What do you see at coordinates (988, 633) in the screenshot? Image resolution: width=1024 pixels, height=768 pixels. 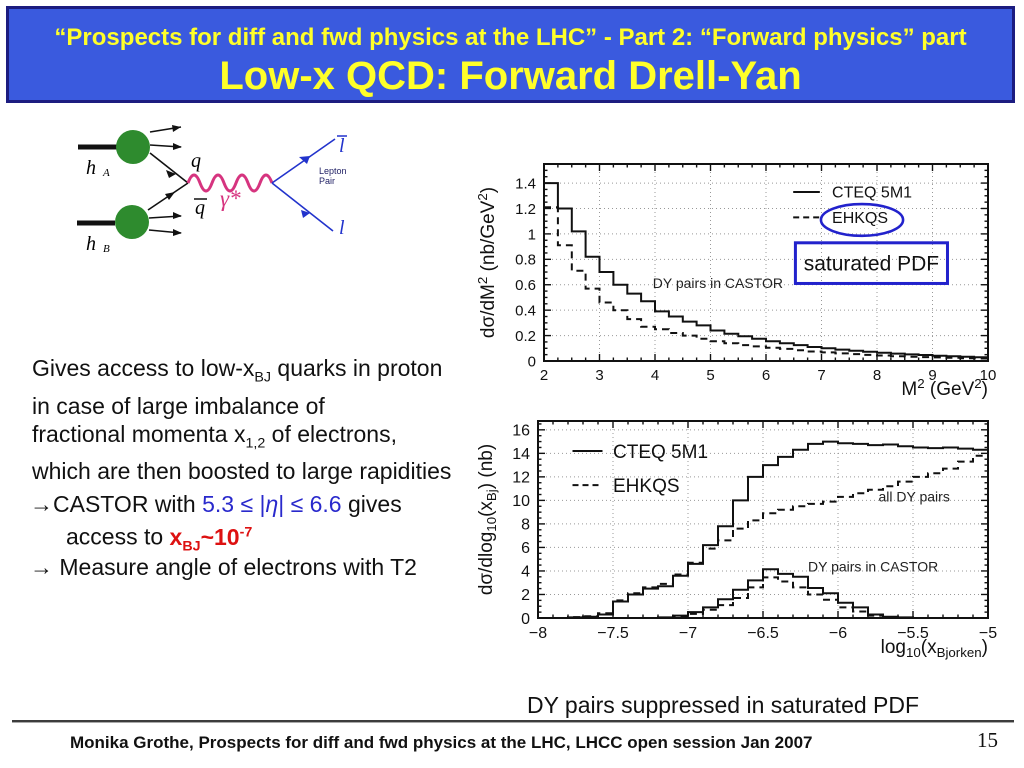 I see `svg-text: −5` at bounding box center [988, 633].